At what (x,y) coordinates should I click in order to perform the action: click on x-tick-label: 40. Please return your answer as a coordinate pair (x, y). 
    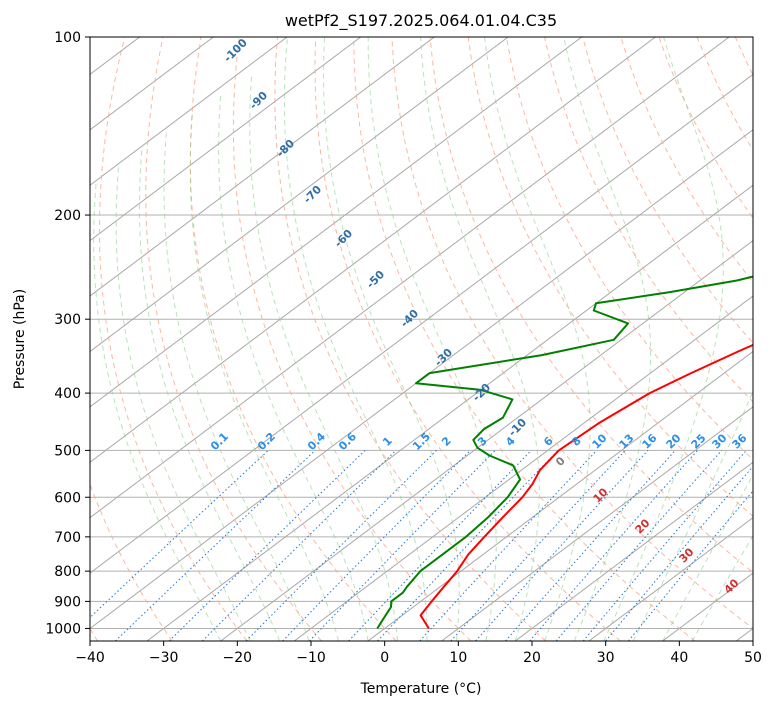
    Looking at the image, I should click on (679, 658).